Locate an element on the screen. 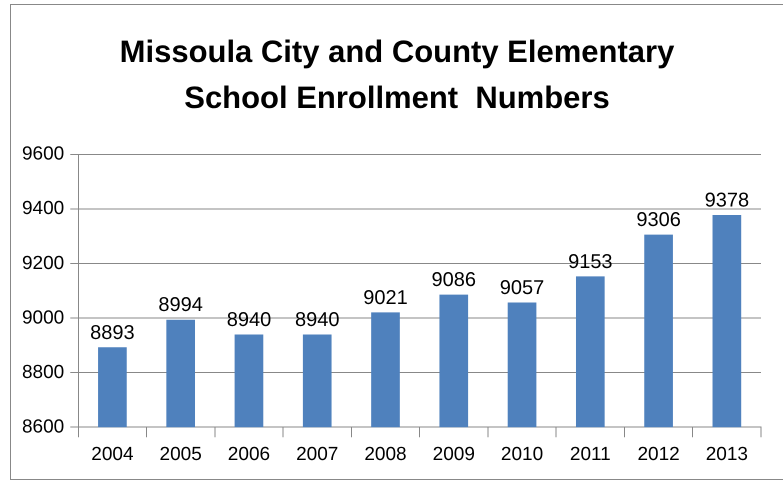 The height and width of the screenshot is (484, 783). x-tick-label: 2007 is located at coordinates (317, 454).